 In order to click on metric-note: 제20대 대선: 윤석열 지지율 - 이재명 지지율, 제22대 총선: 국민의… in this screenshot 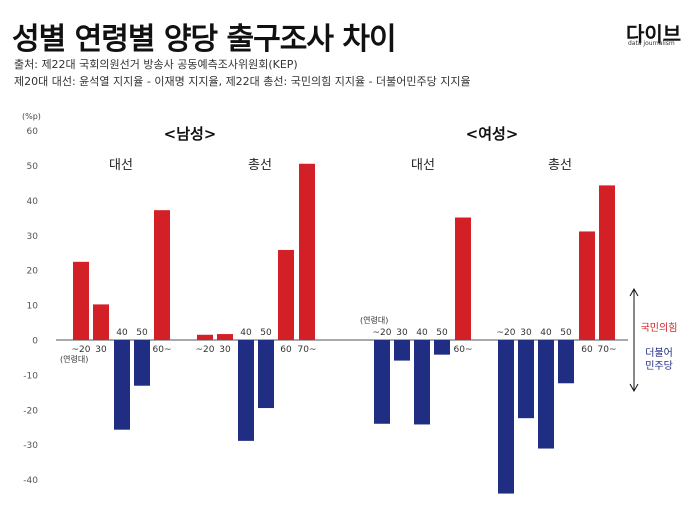, I will do `click(242, 81)`.